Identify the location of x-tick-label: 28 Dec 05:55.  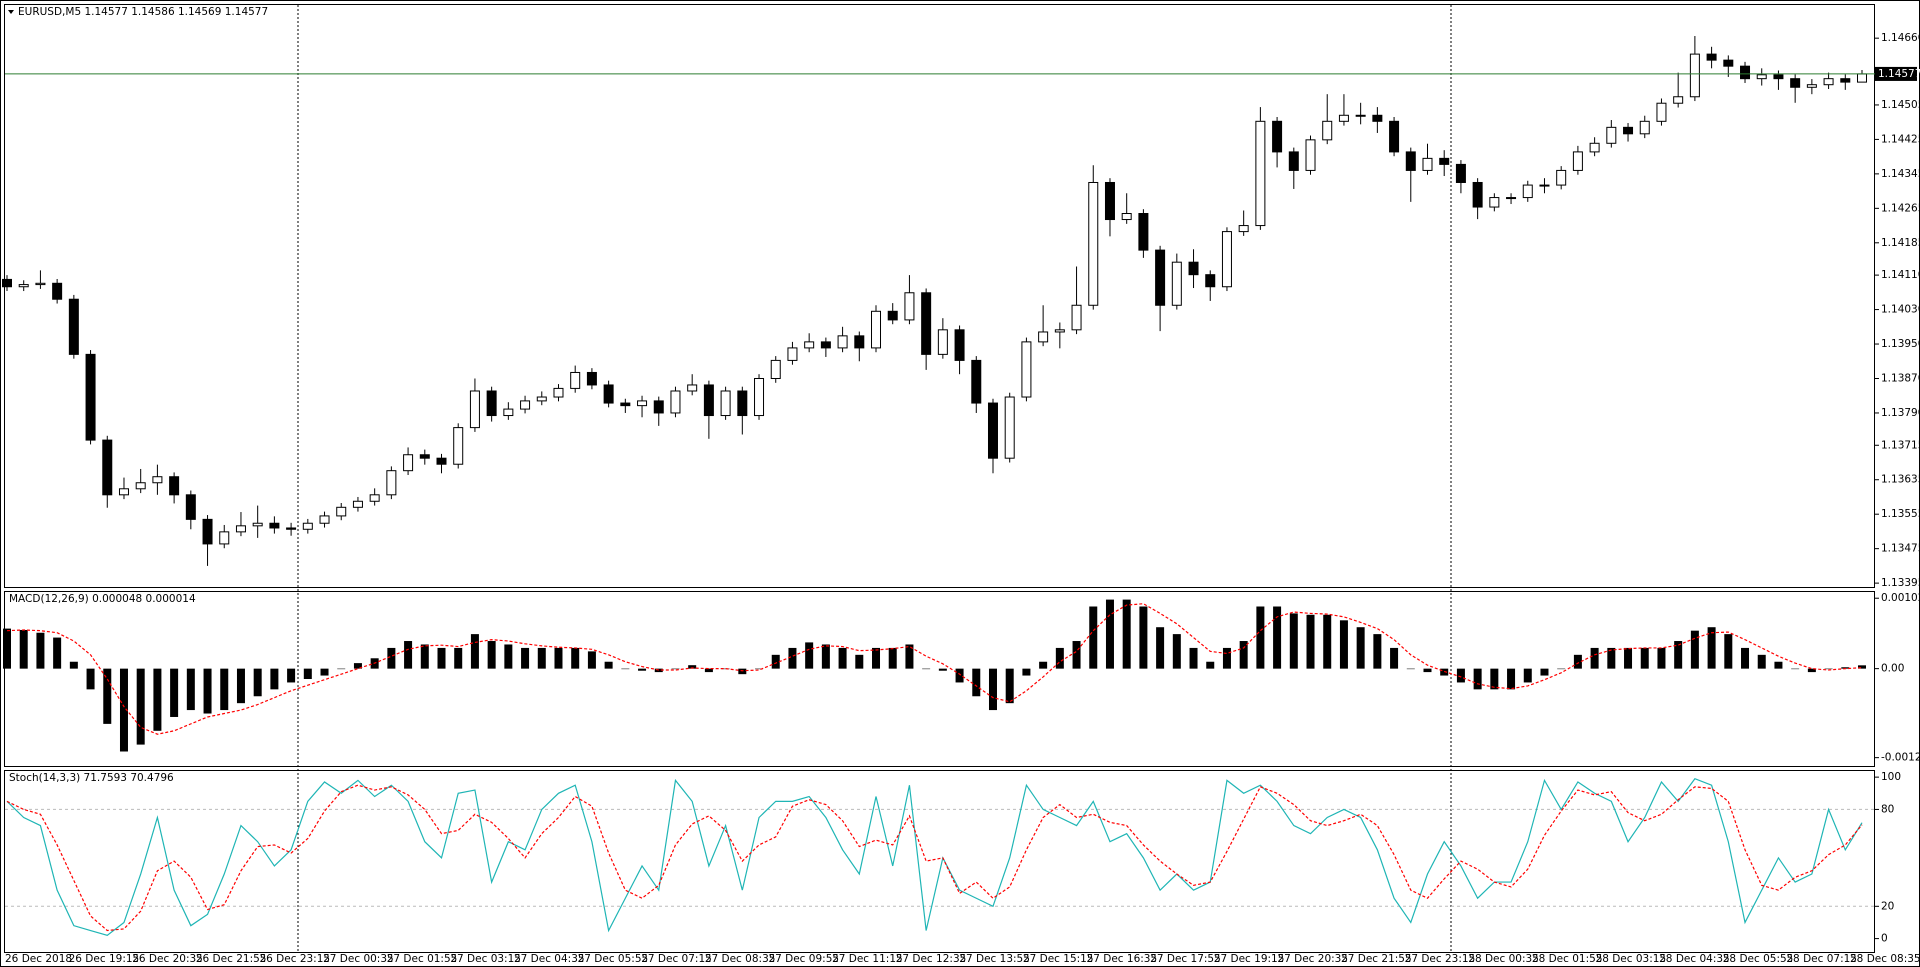
(1758, 959).